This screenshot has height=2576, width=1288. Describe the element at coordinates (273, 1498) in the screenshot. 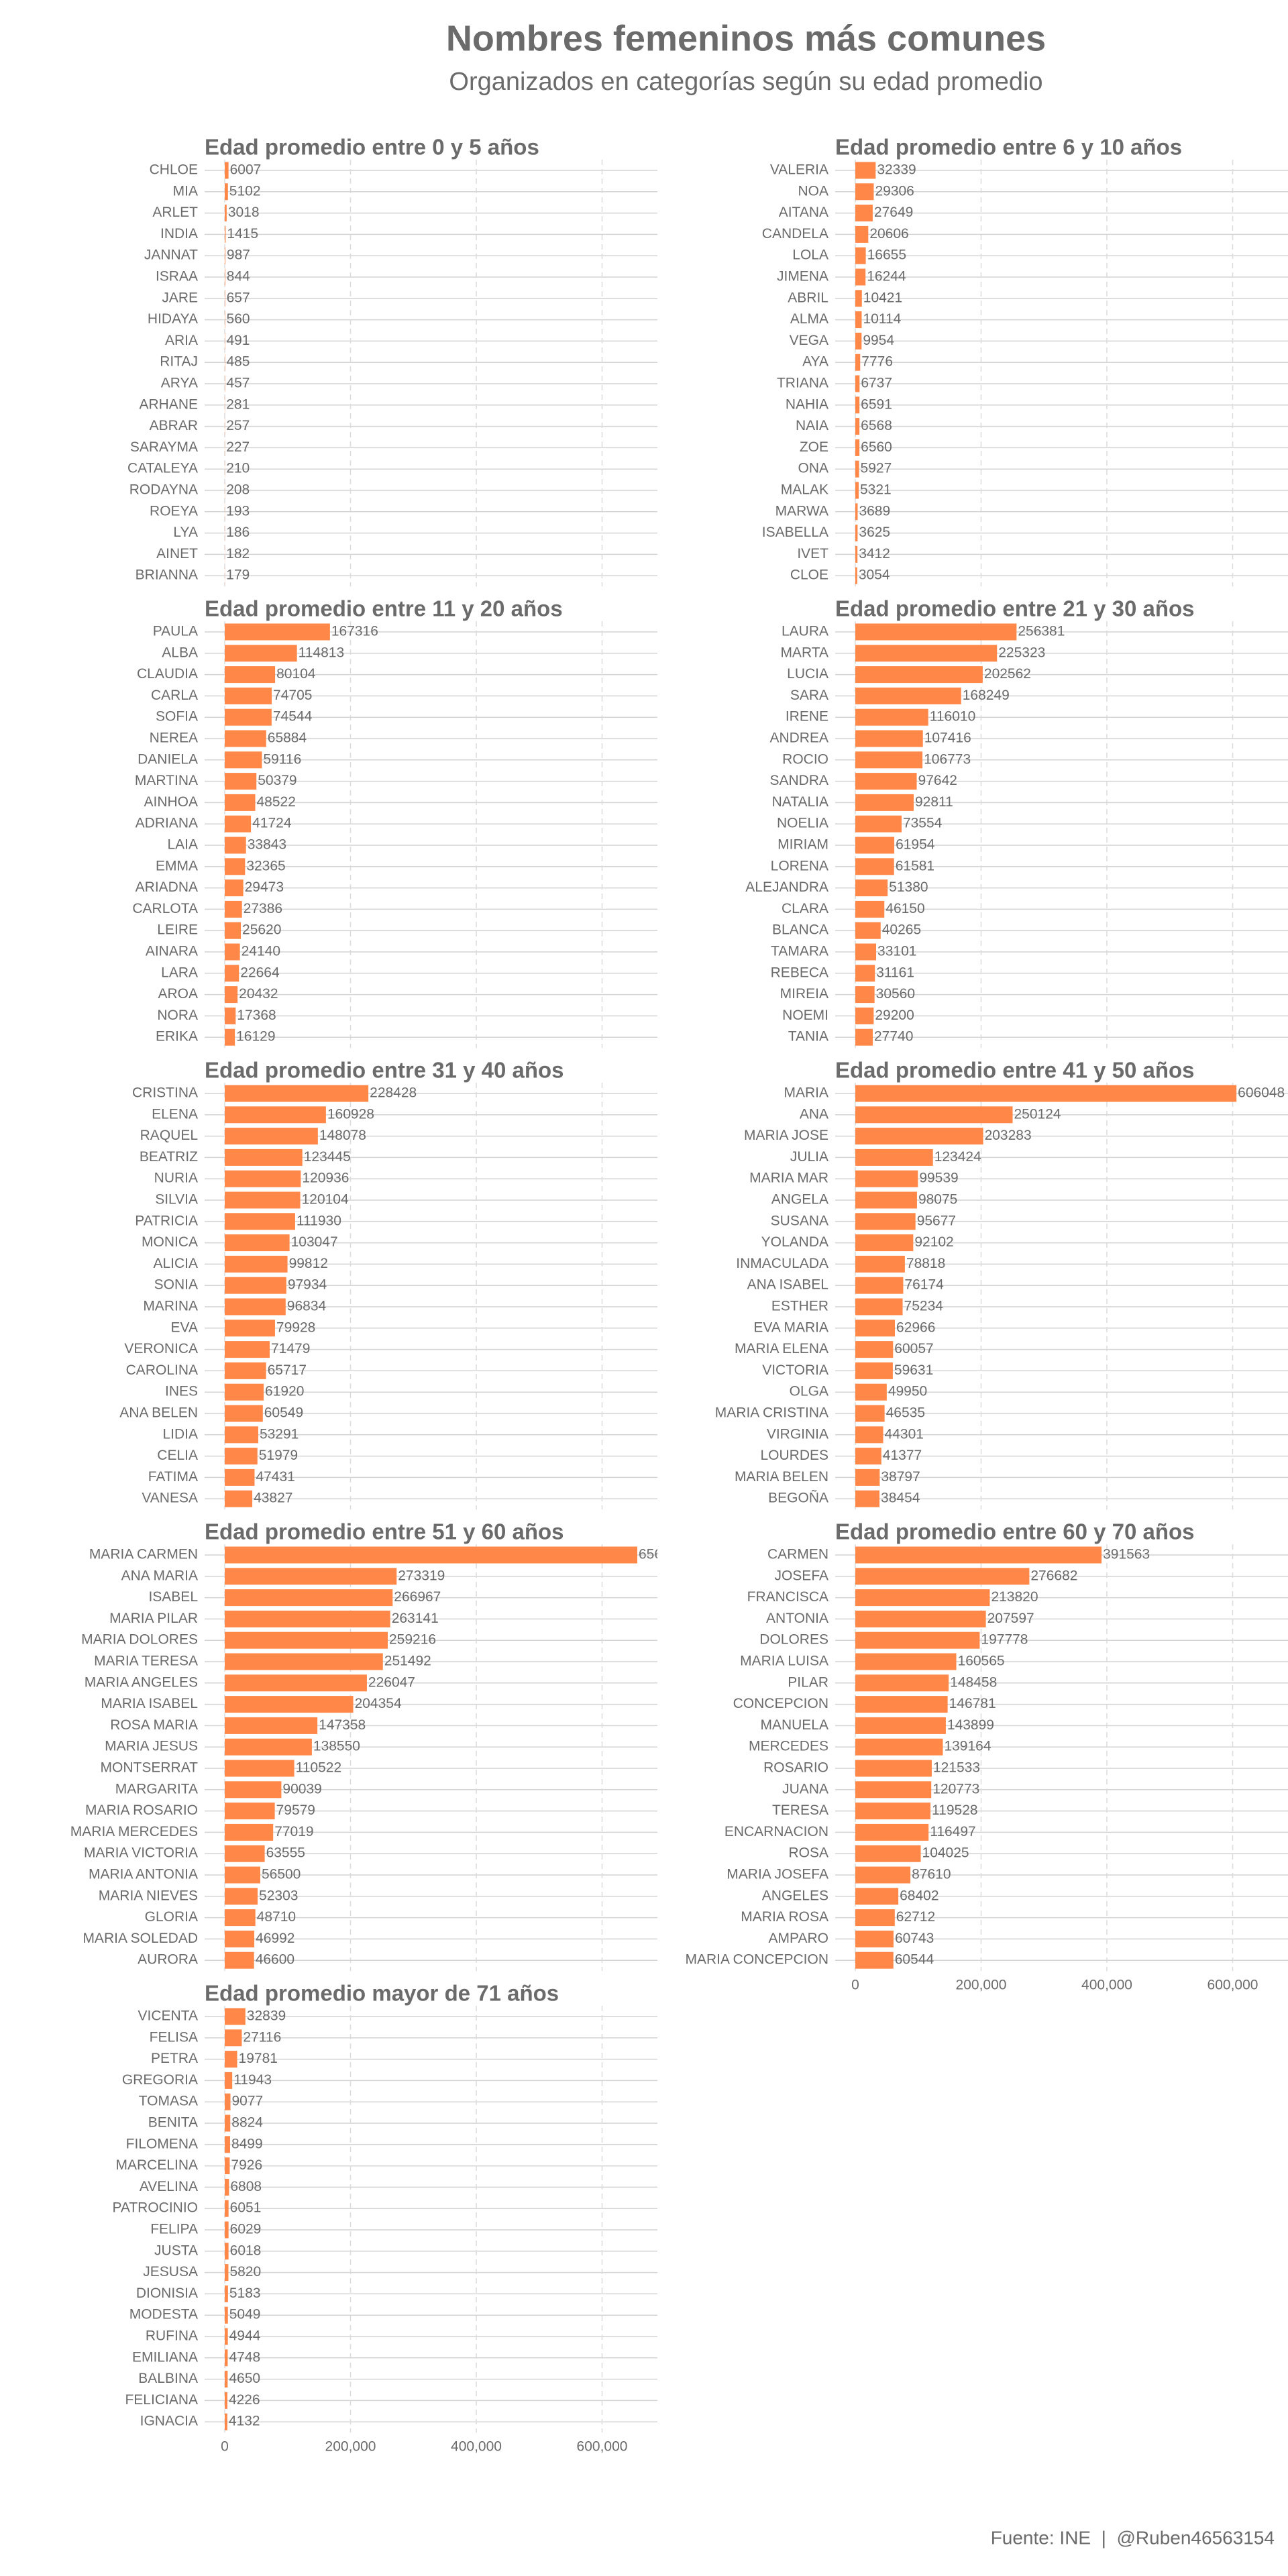

I see `value-label: 43827` at that location.